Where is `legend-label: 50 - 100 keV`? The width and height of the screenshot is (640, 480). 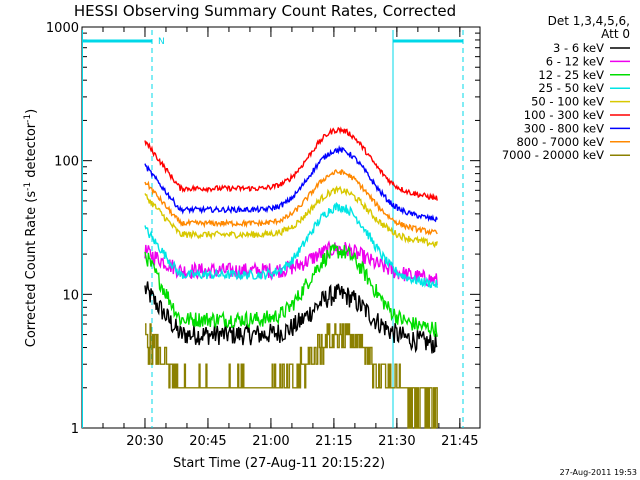 legend-label: 50 - 100 keV is located at coordinates (567, 102).